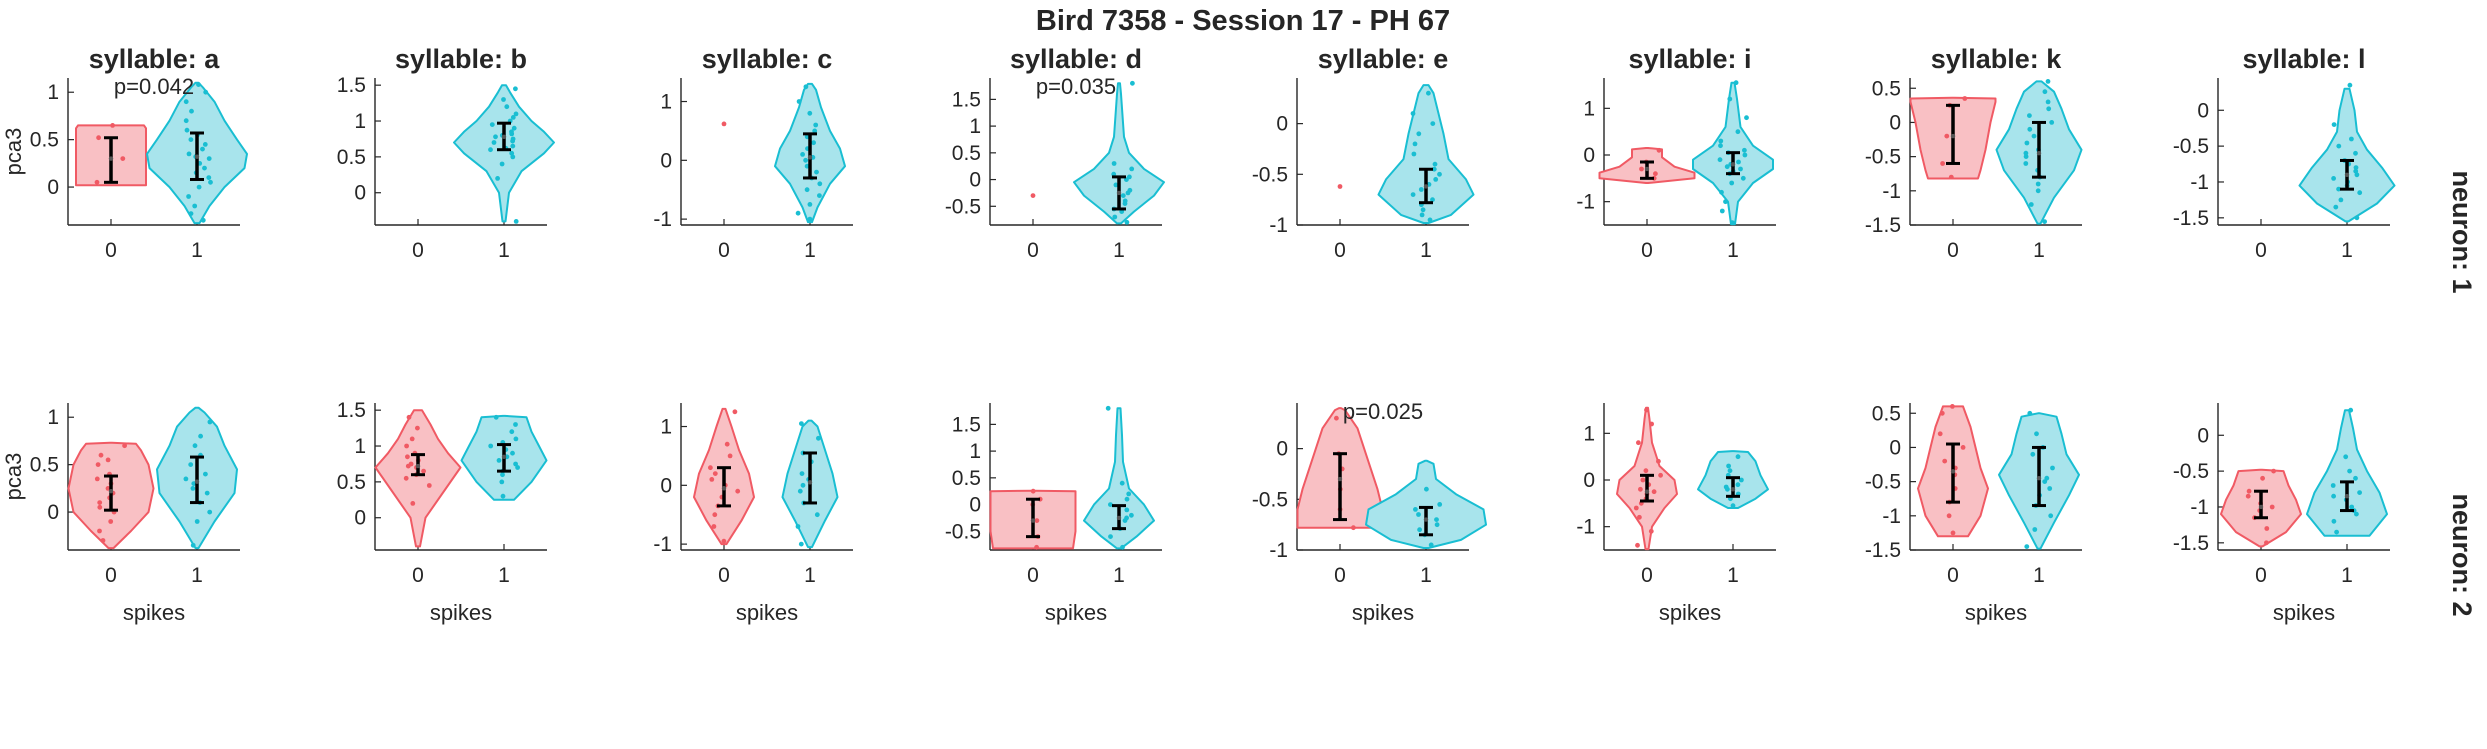 Image resolution: width=2487 pixels, height=749 pixels. I want to click on panel-3: -1 0 1 0 1 syllable: c, so click(753, 153).